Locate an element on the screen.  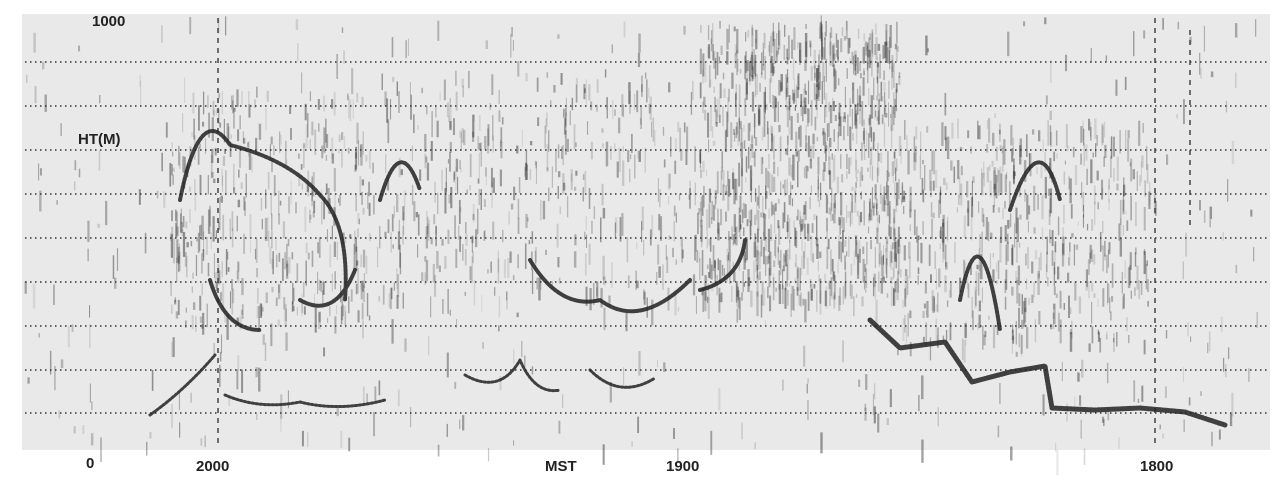
height-top-label: 1000 is located at coordinates (108, 21).